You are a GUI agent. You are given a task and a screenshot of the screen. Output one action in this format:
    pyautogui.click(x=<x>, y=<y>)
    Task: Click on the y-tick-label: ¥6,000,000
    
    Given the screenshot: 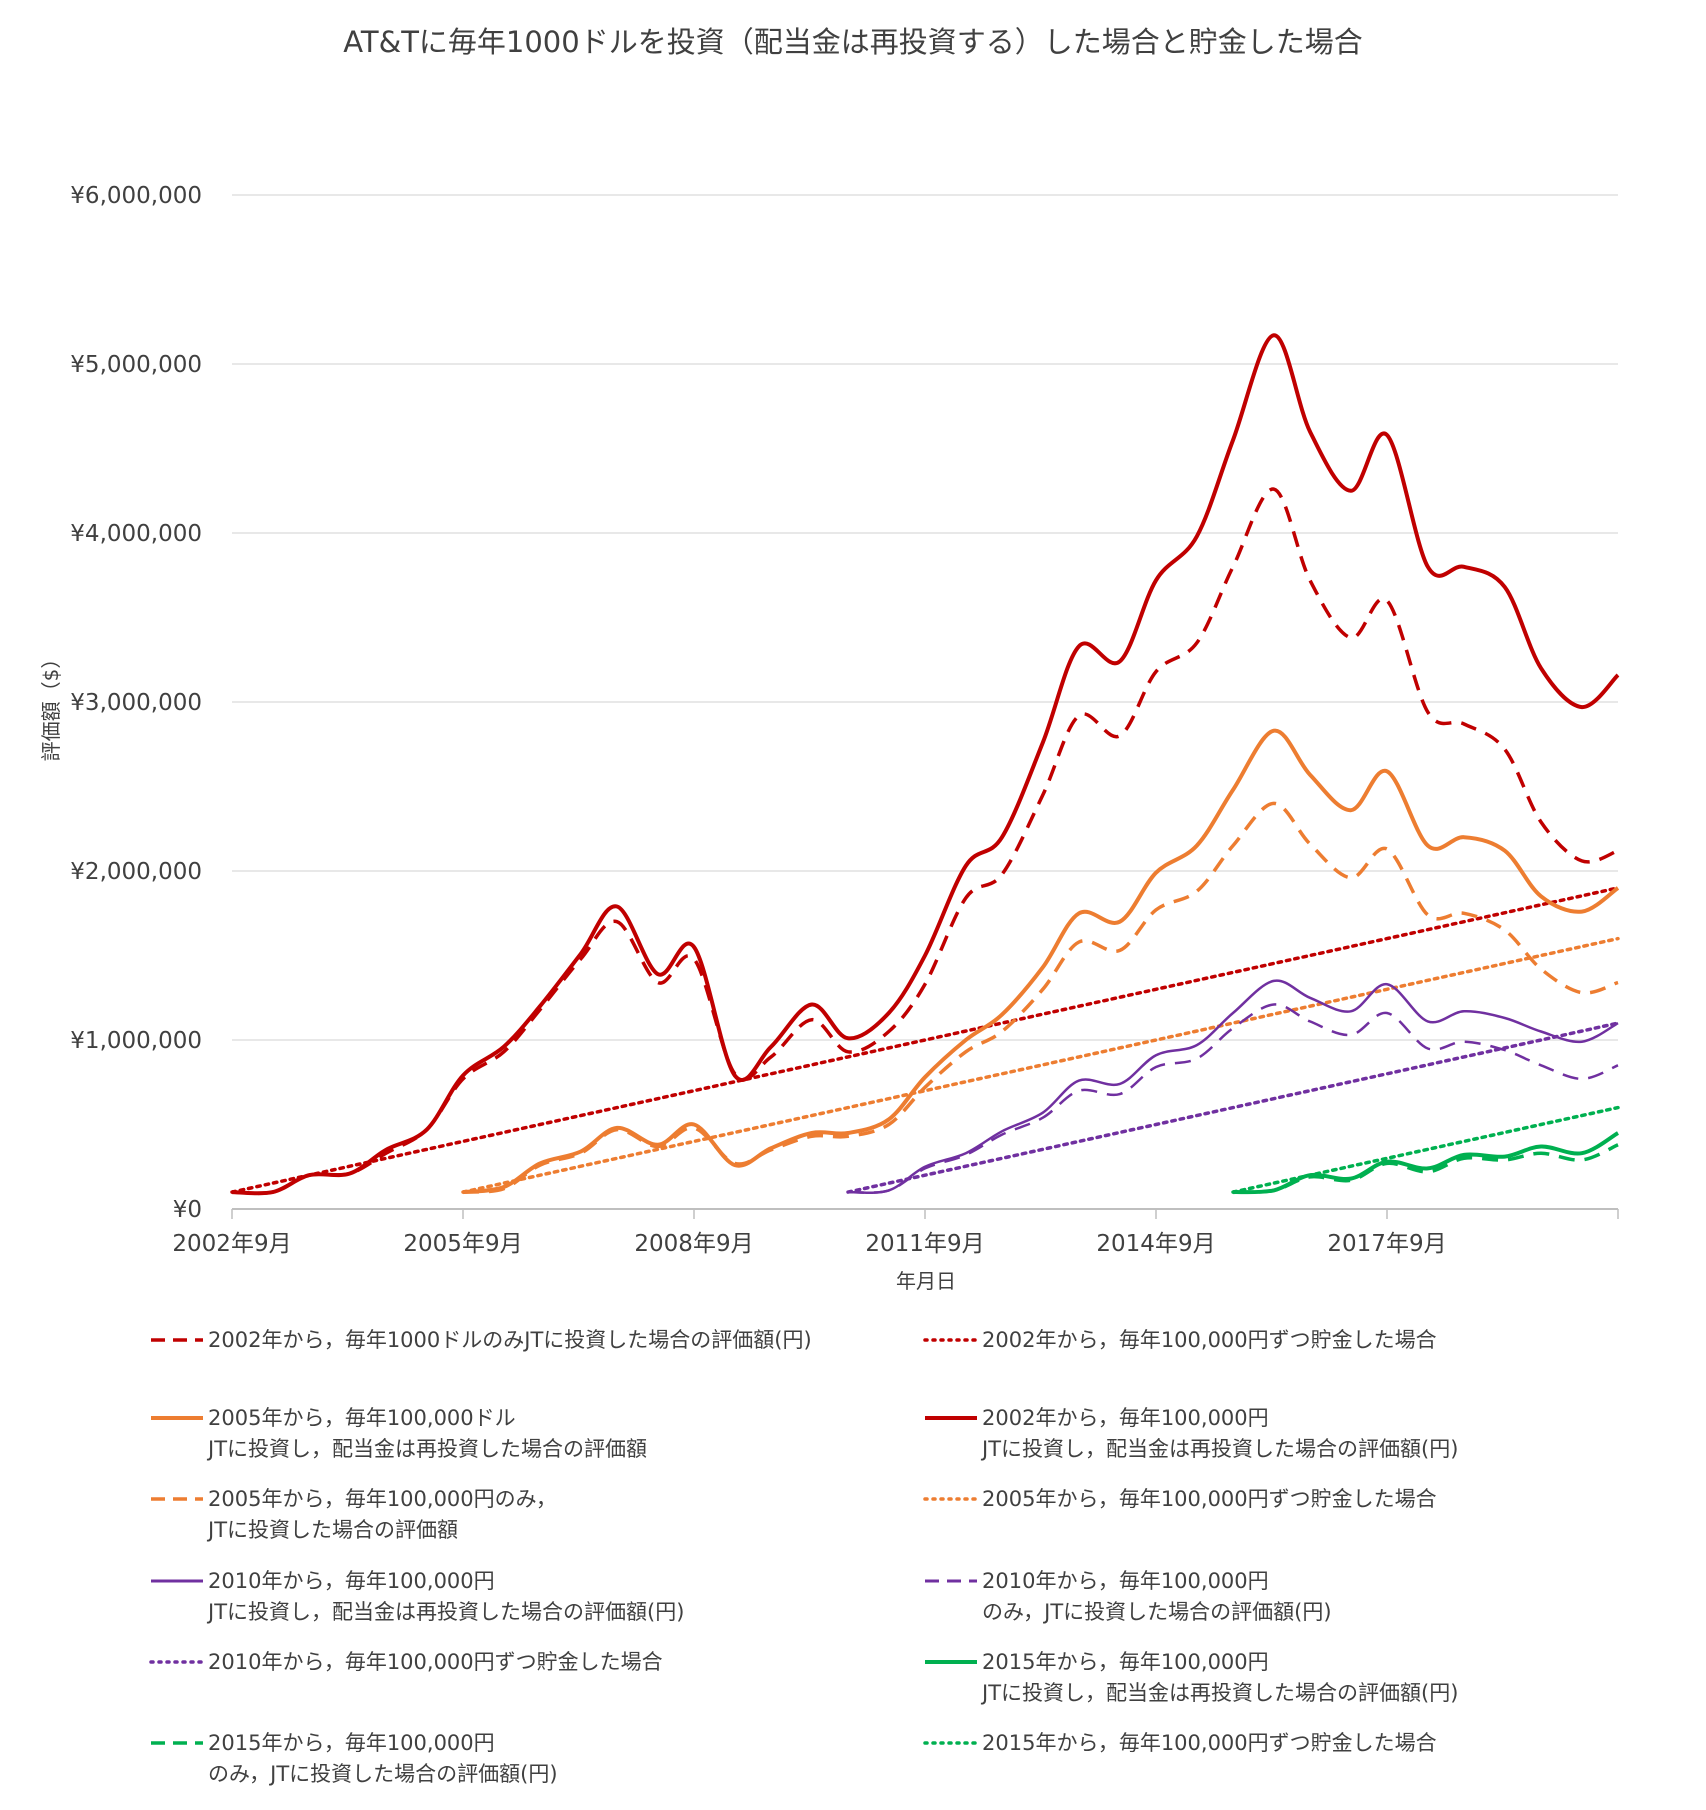 What is the action you would take?
    pyautogui.click(x=136, y=196)
    